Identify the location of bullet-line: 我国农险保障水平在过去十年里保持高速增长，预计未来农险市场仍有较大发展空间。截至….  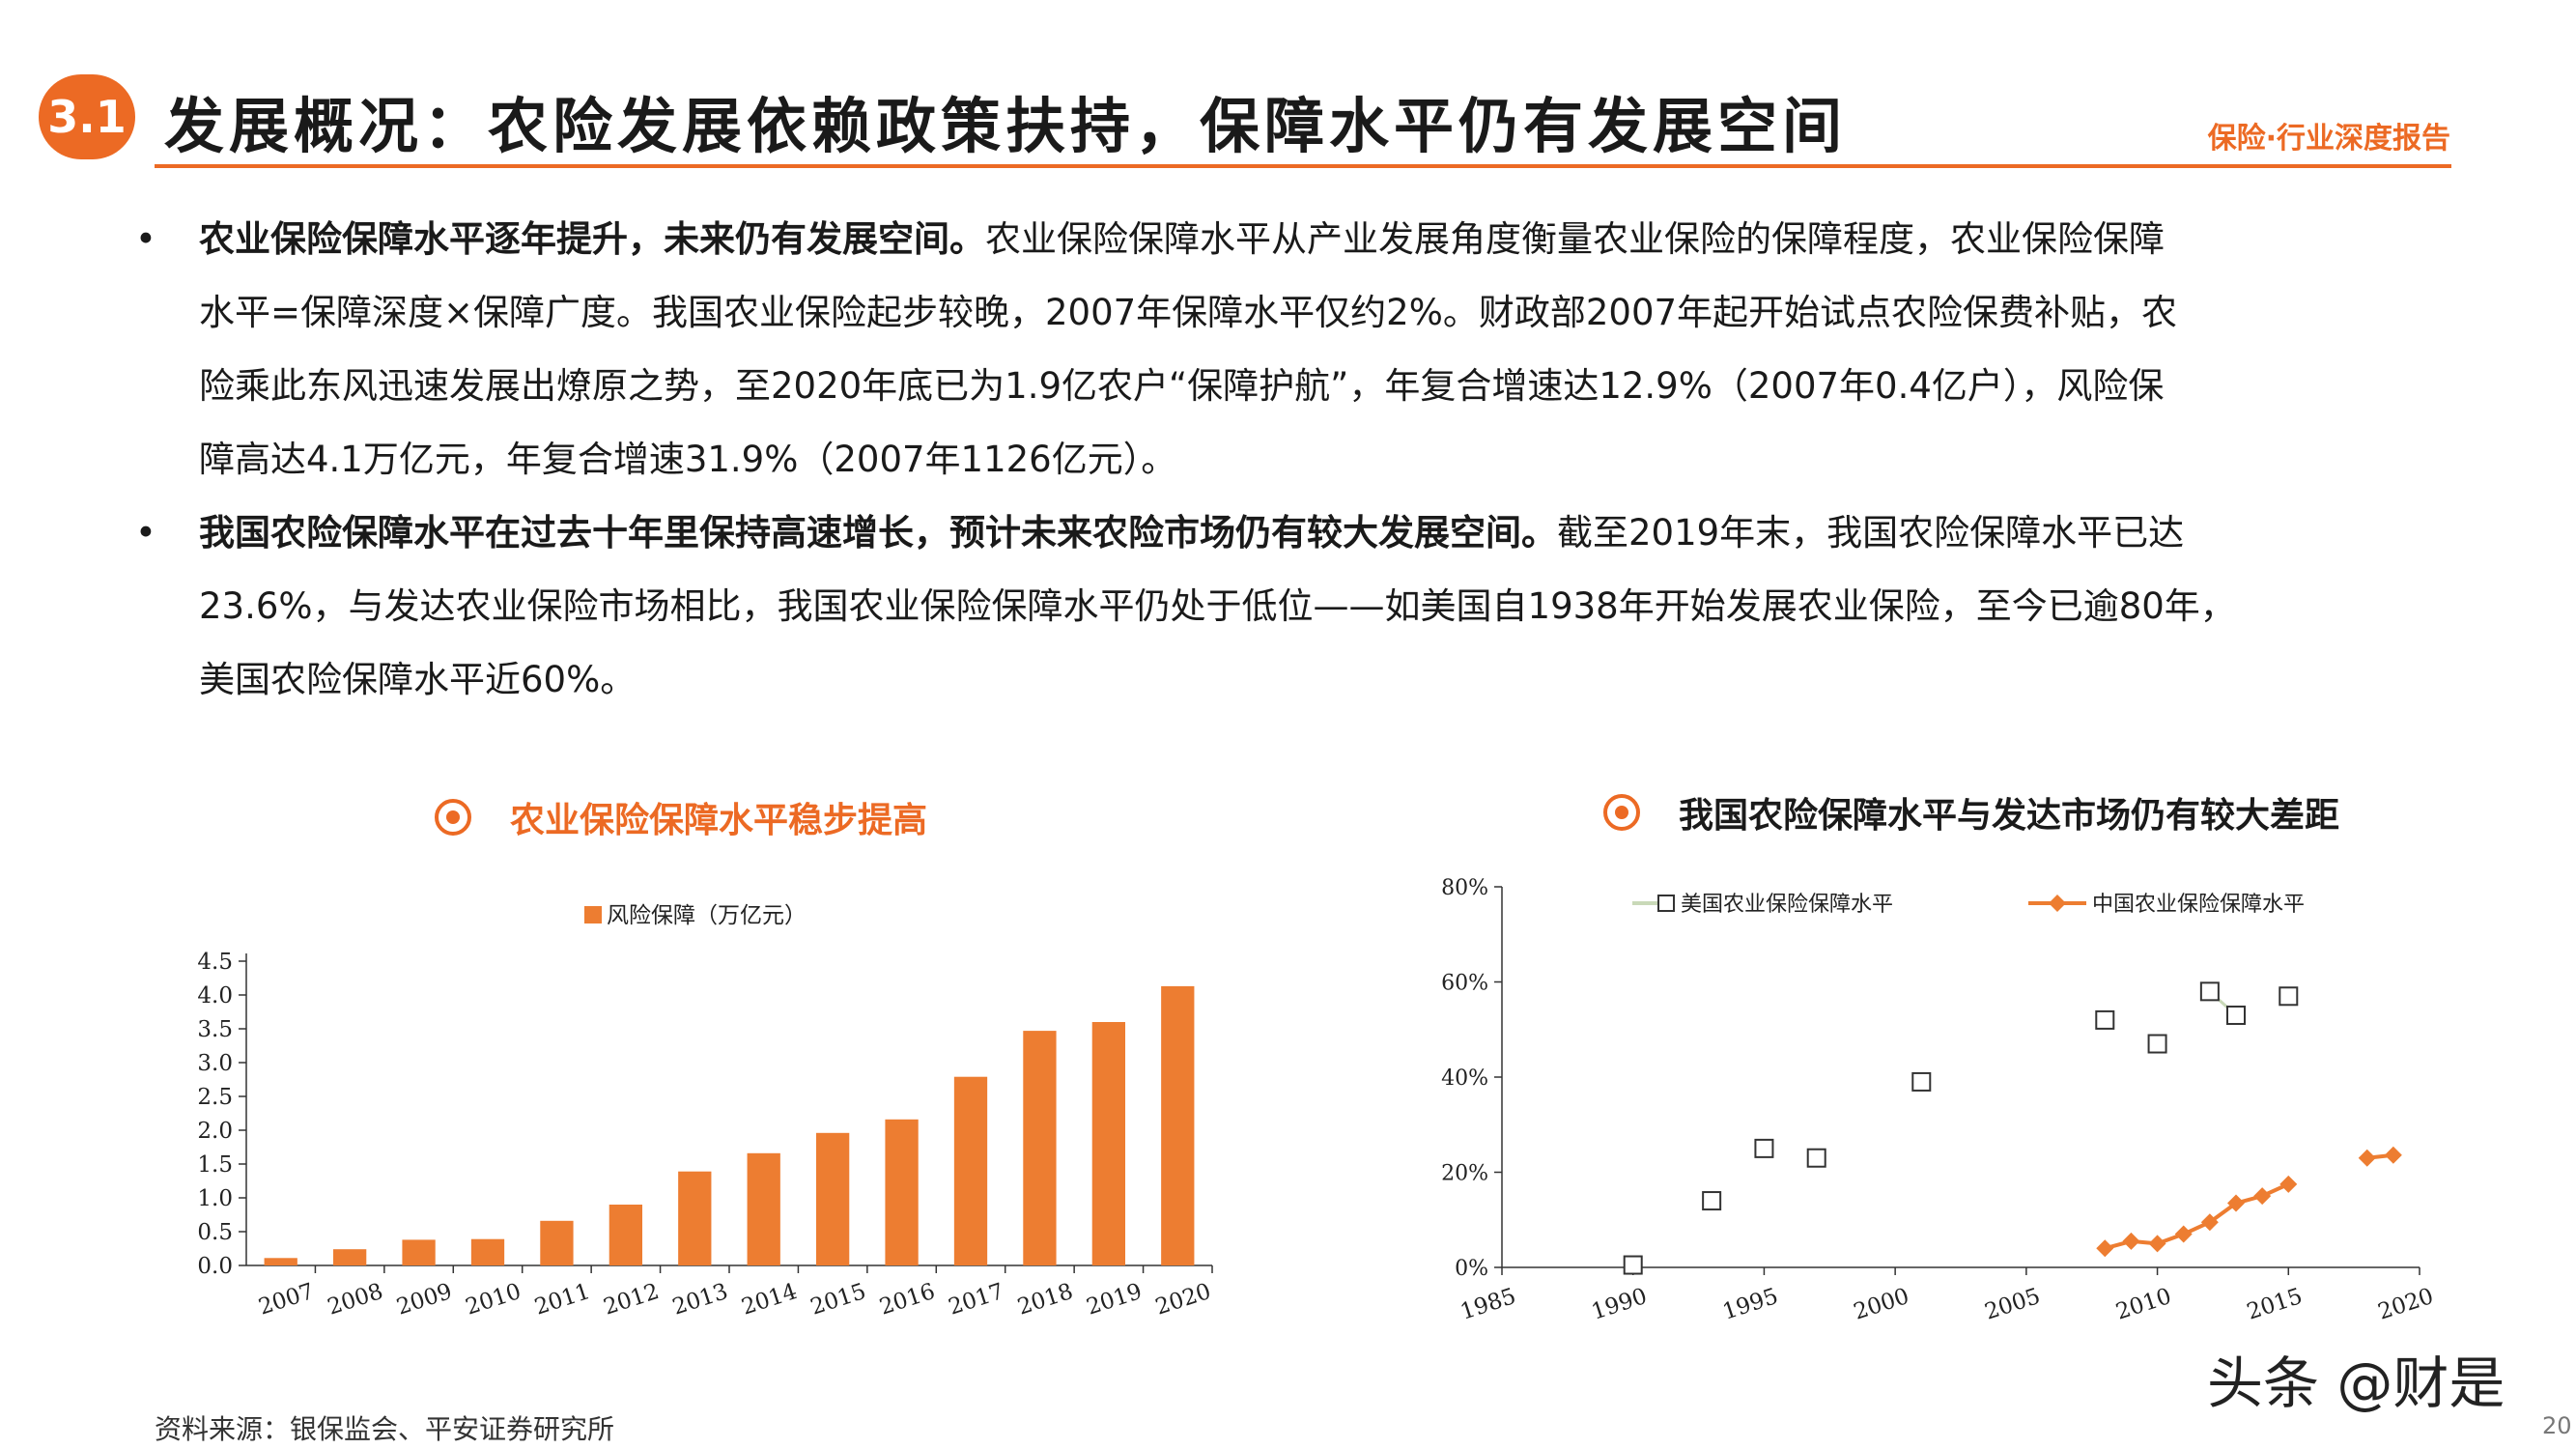
(1326, 533).